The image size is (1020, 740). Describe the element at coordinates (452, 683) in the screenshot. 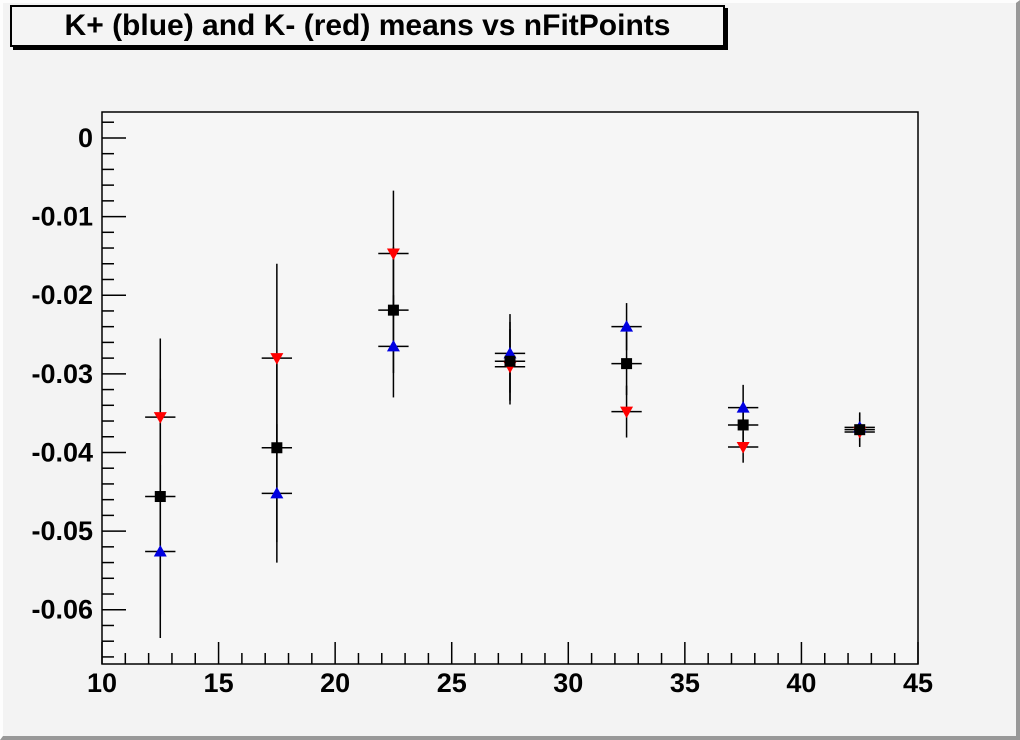

I see `x-tick-label: 25` at that location.